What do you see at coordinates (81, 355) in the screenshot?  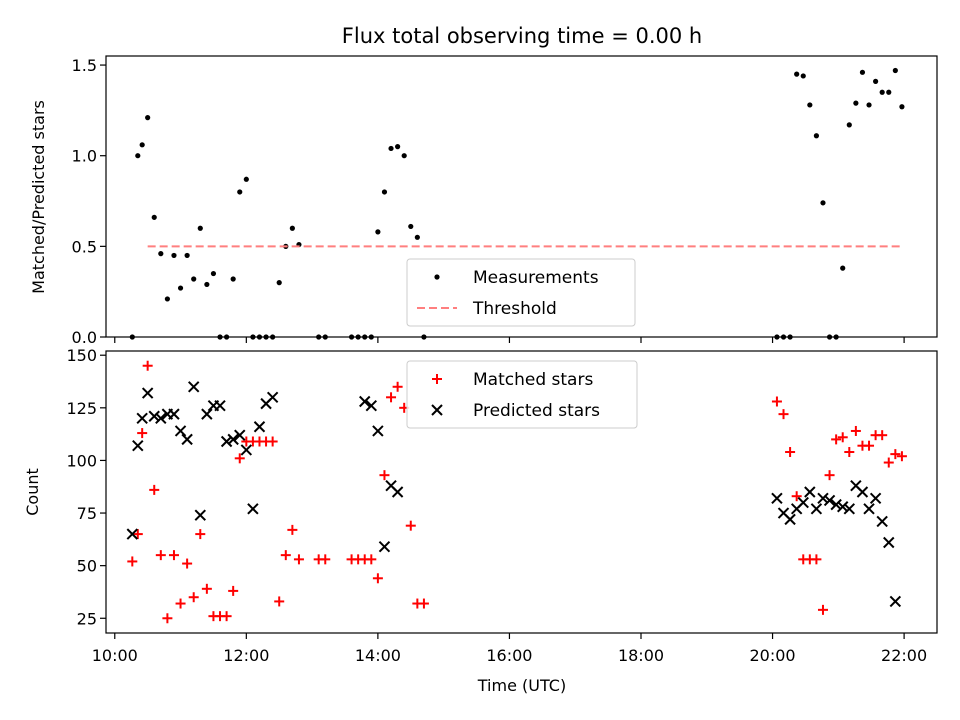 I see `y-tick-label: 150` at bounding box center [81, 355].